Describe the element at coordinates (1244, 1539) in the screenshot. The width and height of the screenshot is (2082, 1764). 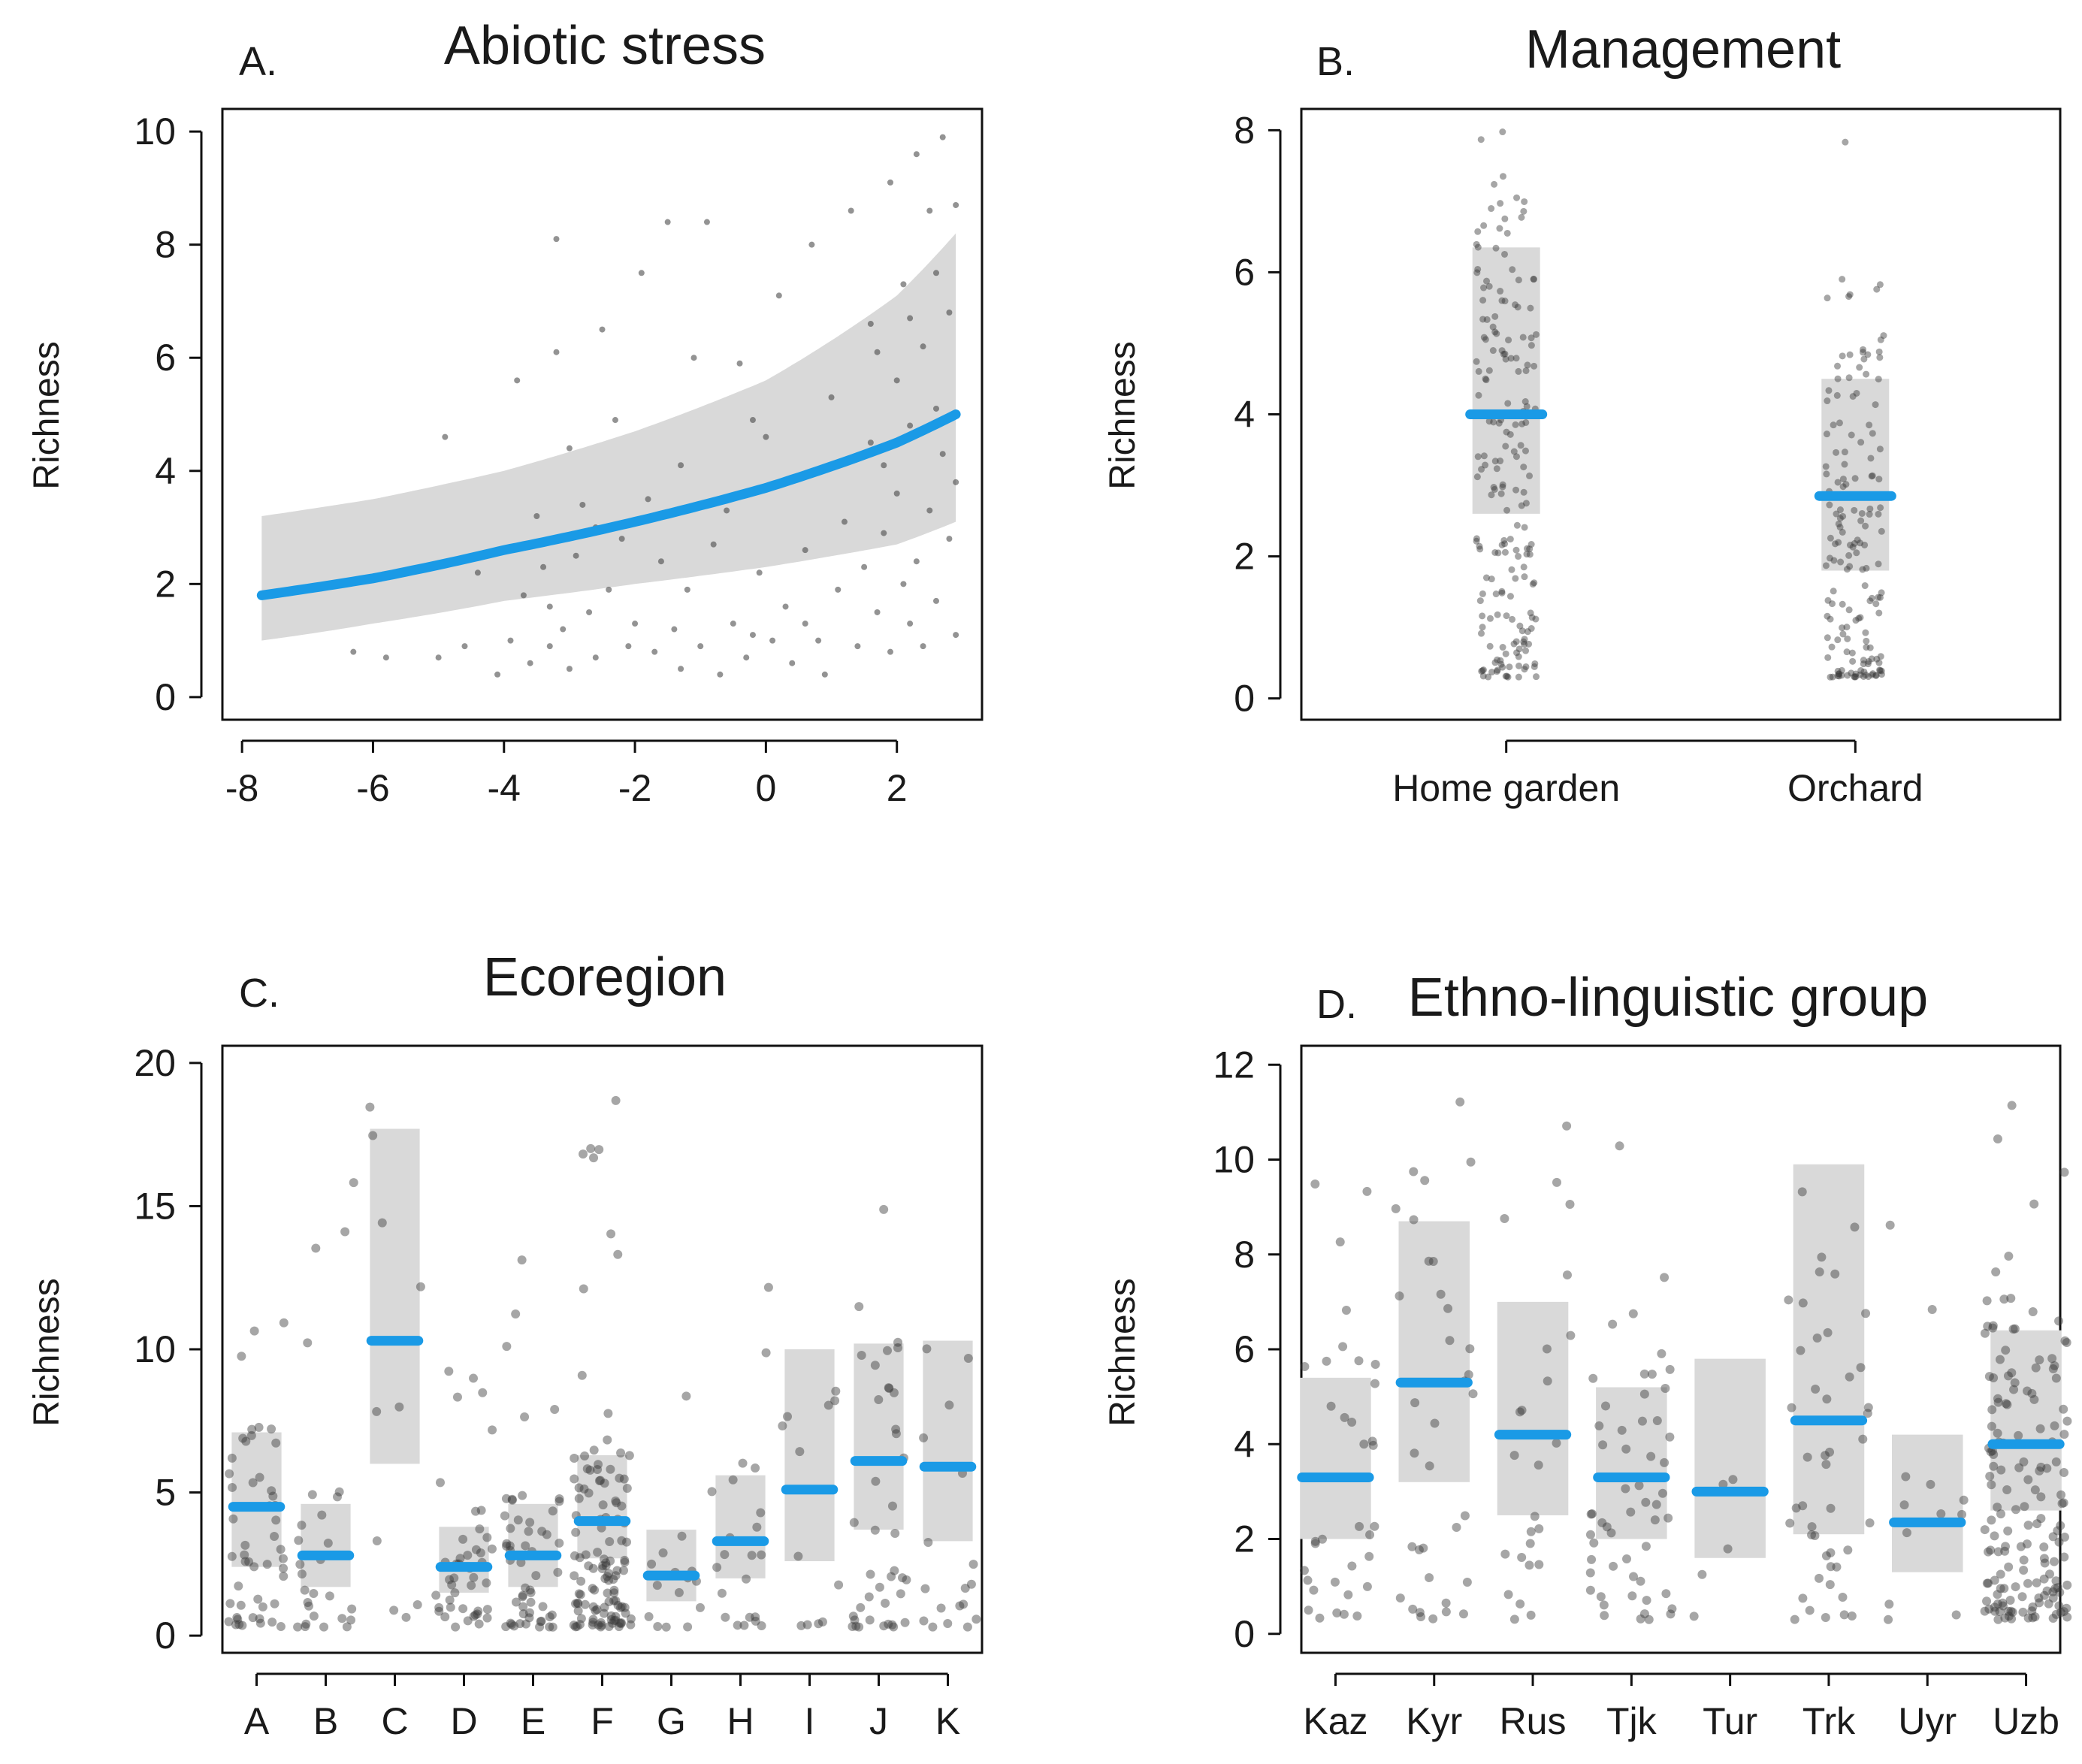
I see `y-tick-label: 2` at that location.